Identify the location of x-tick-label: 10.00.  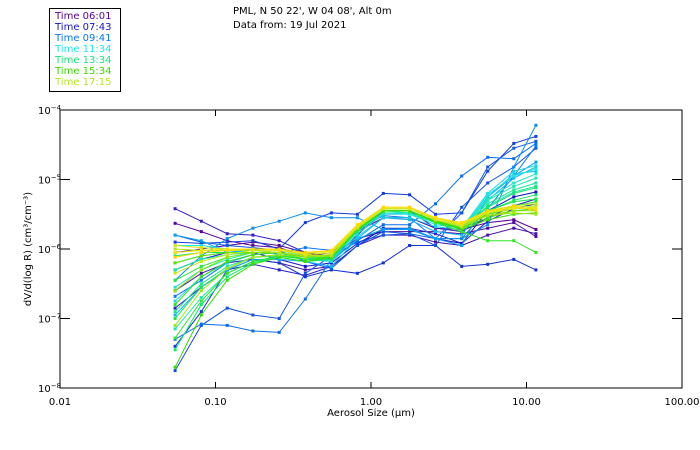
(526, 402).